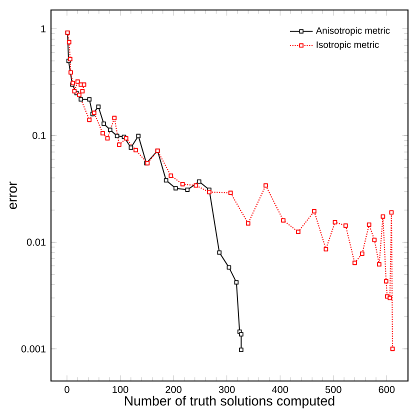 Image resolution: width=412 pixels, height=420 pixels. Describe the element at coordinates (13, 196) in the screenshot. I see `y-axis-title: error` at that location.